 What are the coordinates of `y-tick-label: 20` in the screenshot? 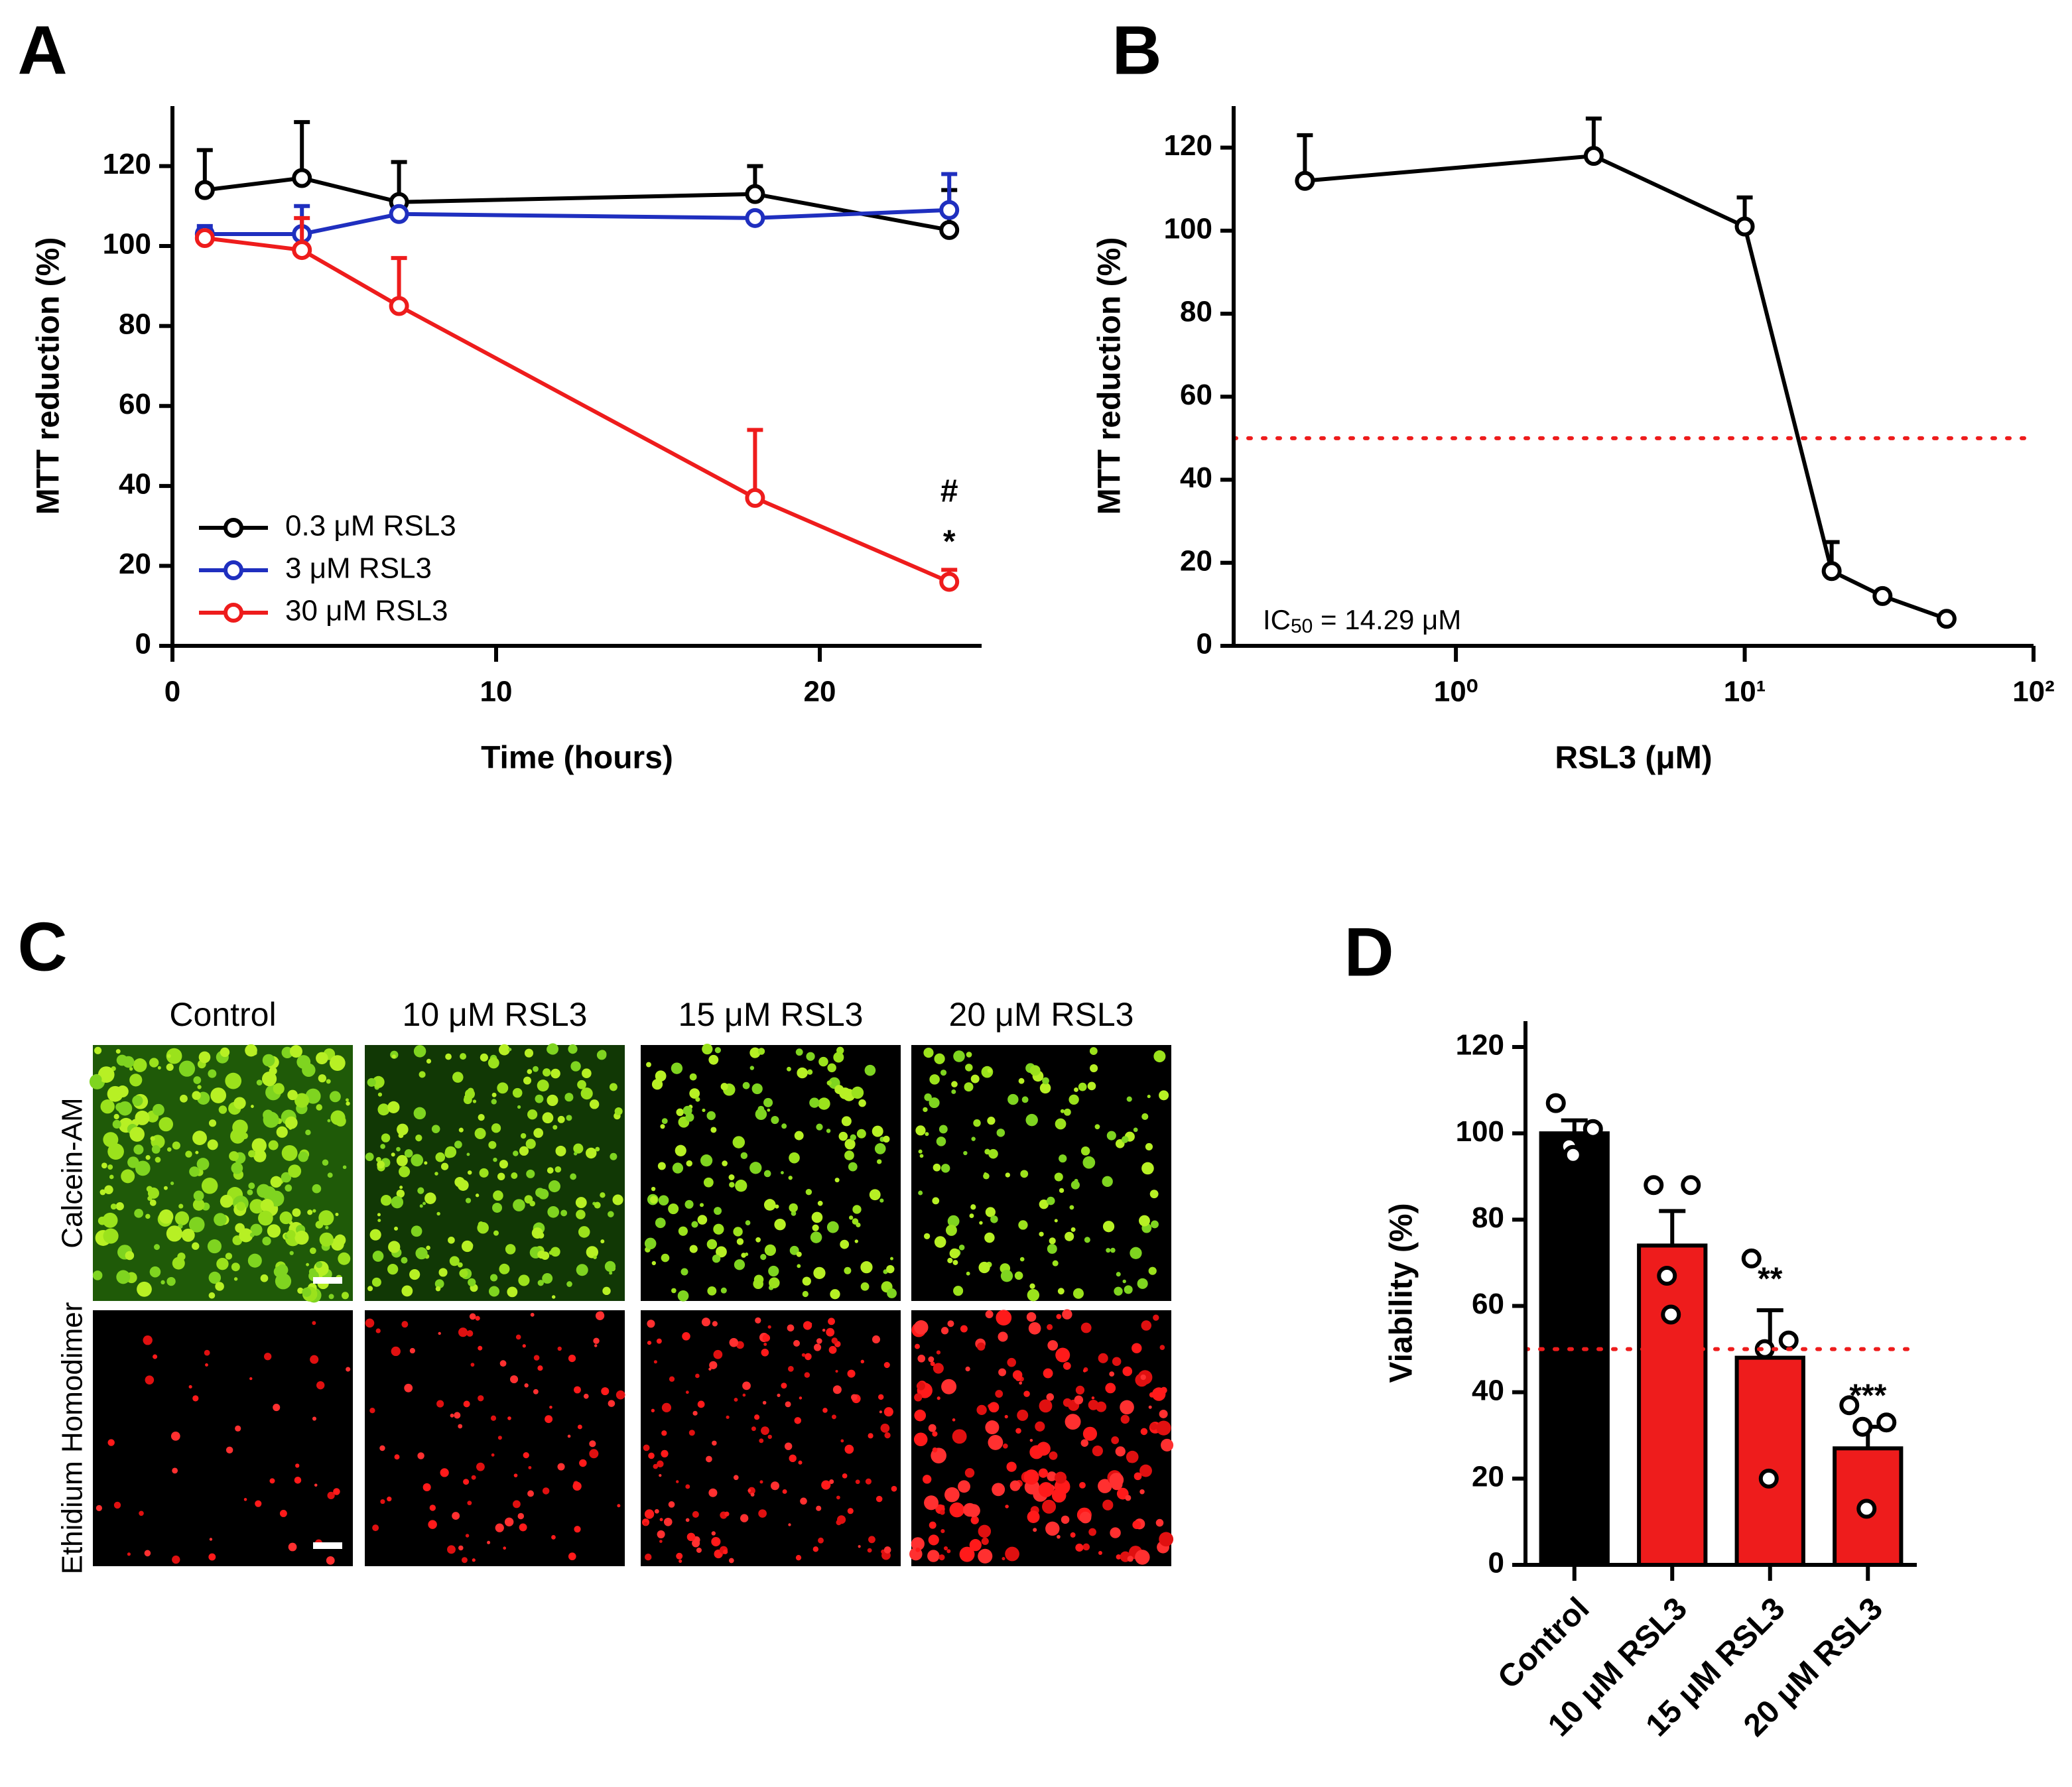 It's located at (135, 564).